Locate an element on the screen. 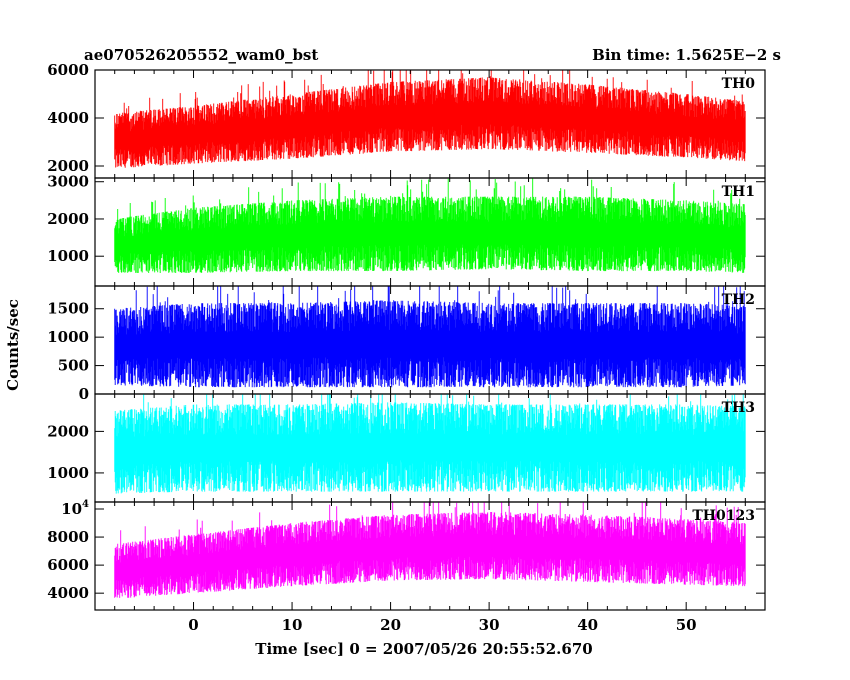 The width and height of the screenshot is (850, 680). tick-label-base: 10 is located at coordinates (71, 509).